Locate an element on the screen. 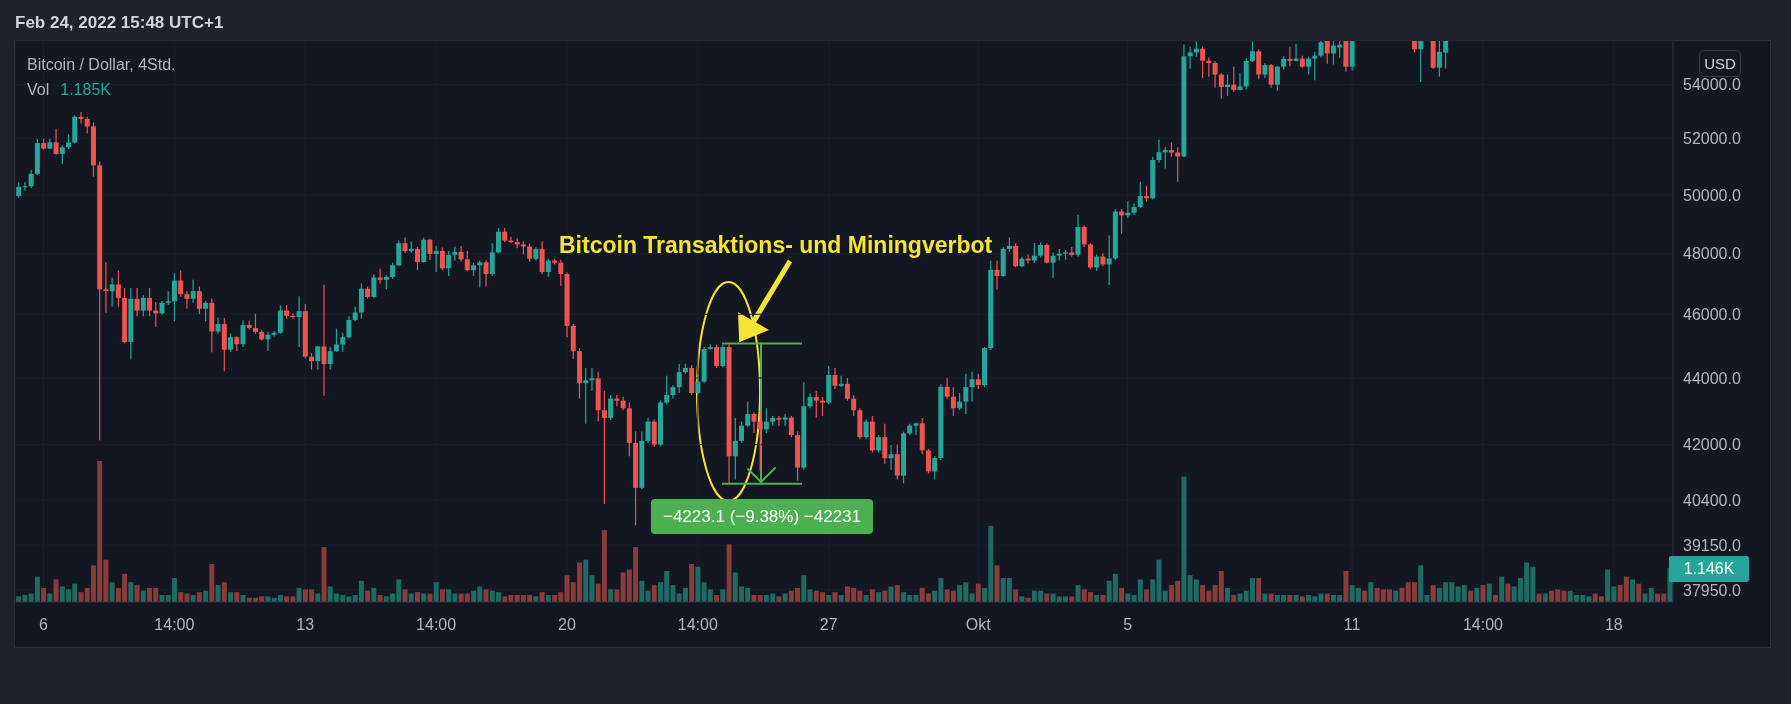 The height and width of the screenshot is (704, 1791). annotation: 1.185K is located at coordinates (85, 89).